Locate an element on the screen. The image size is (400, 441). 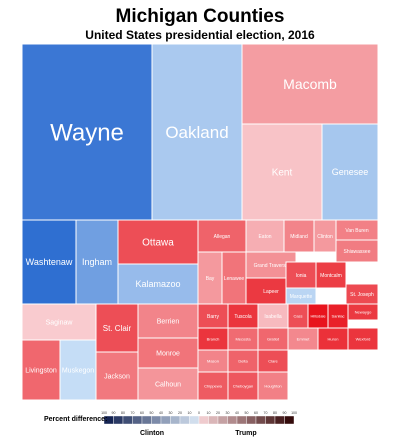
county-label: Mecosta is located at coordinates (243, 338).